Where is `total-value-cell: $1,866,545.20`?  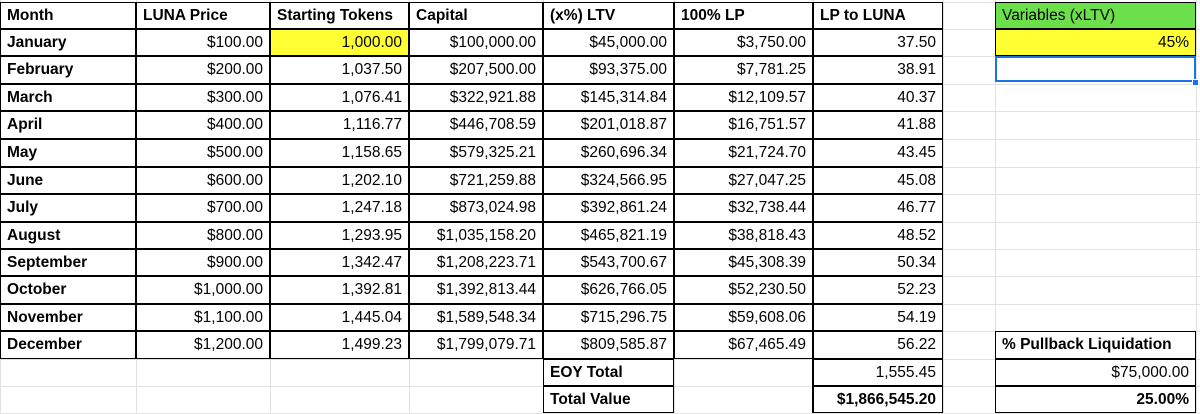
total-value-cell: $1,866,545.20 is located at coordinates (878, 399).